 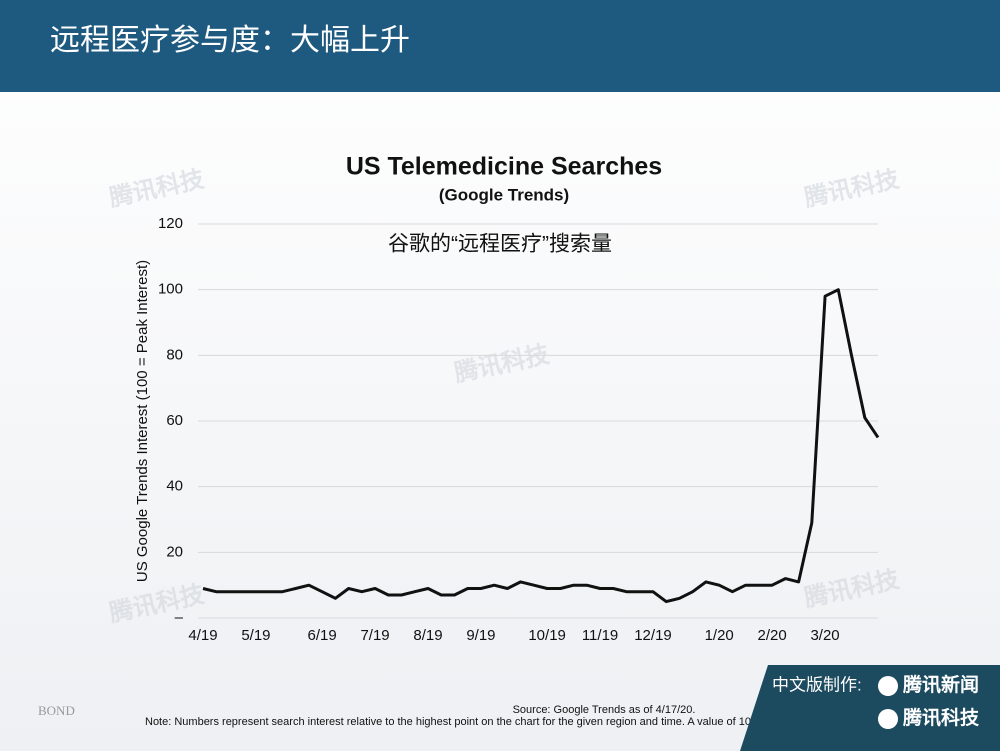 What do you see at coordinates (870, 708) in the screenshot?
I see `badge` at bounding box center [870, 708].